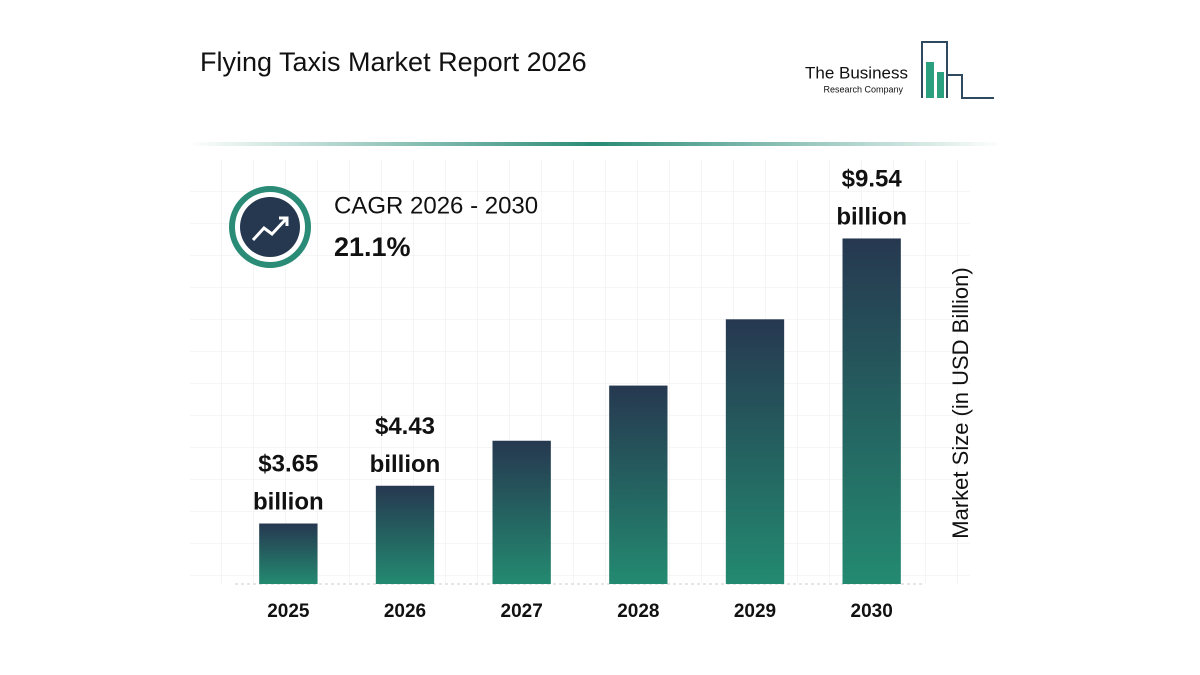  What do you see at coordinates (872, 611) in the screenshot?
I see `x-tick-label: 2030` at bounding box center [872, 611].